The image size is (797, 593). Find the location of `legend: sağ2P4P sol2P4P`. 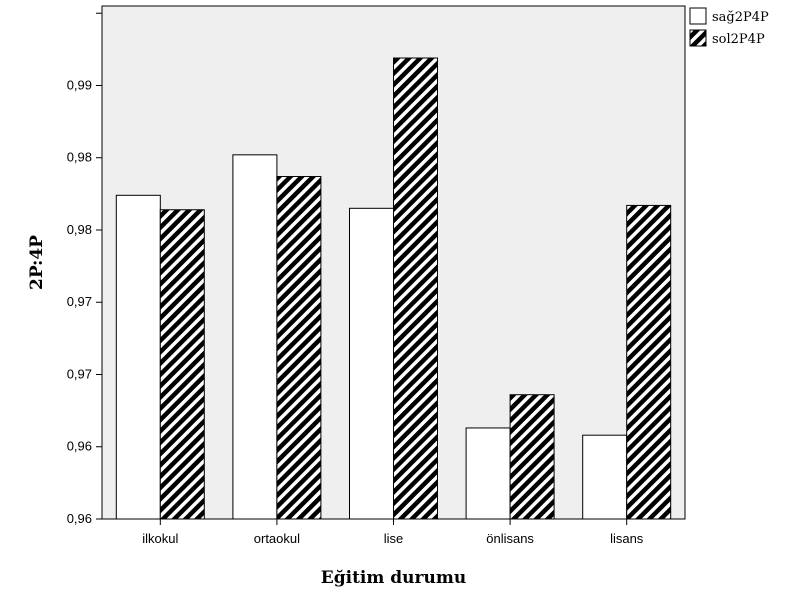

legend: sağ2P4P sol2P4P is located at coordinates (729, 27).